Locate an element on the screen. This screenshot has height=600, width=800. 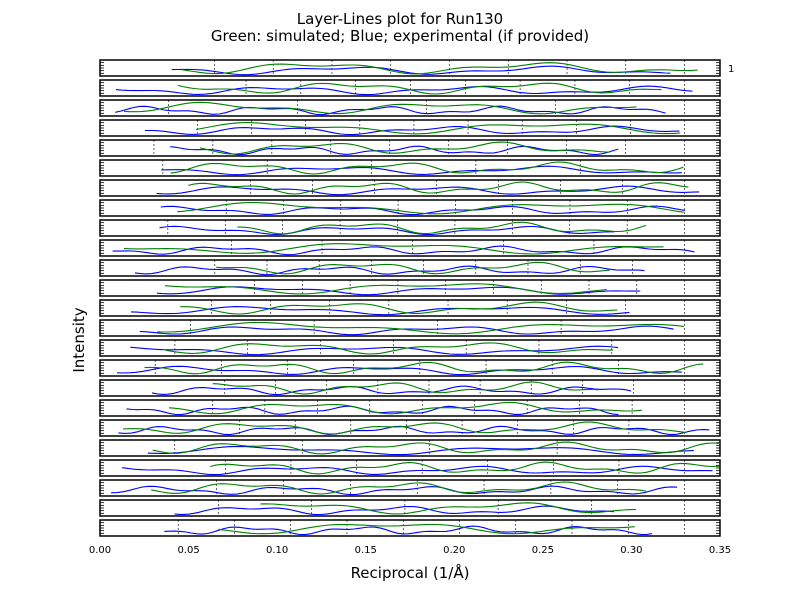
panel-index-label: 1 is located at coordinates (731, 69).